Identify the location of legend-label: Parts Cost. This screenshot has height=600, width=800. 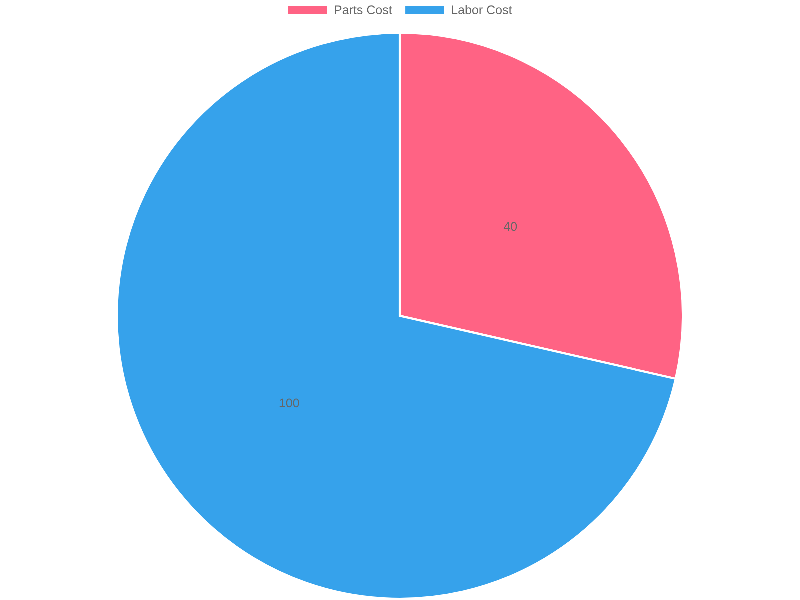
(363, 10).